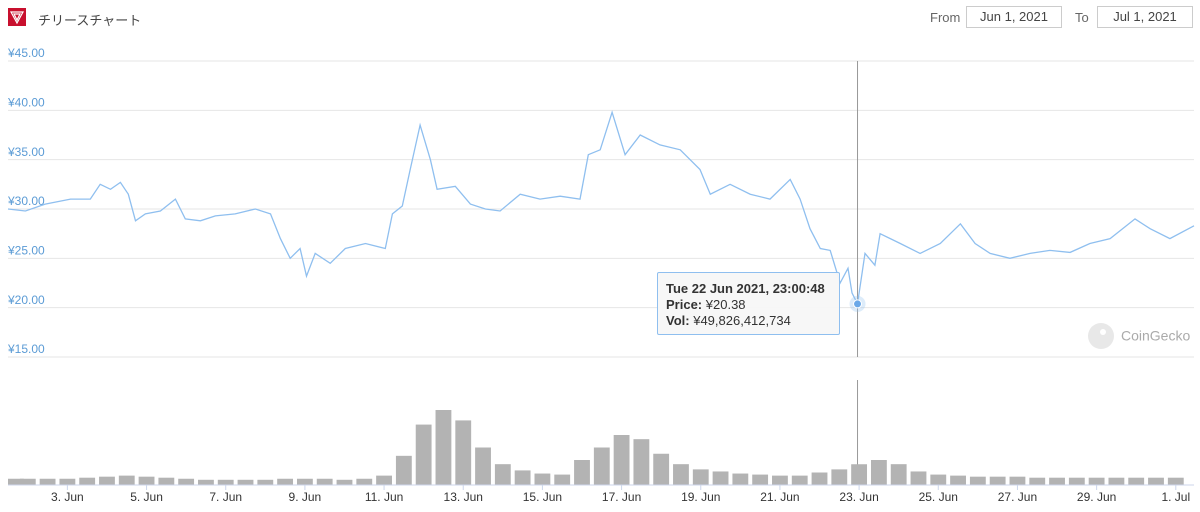  Describe the element at coordinates (1096, 497) in the screenshot. I see `x-tick-label: 29. Jun` at that location.